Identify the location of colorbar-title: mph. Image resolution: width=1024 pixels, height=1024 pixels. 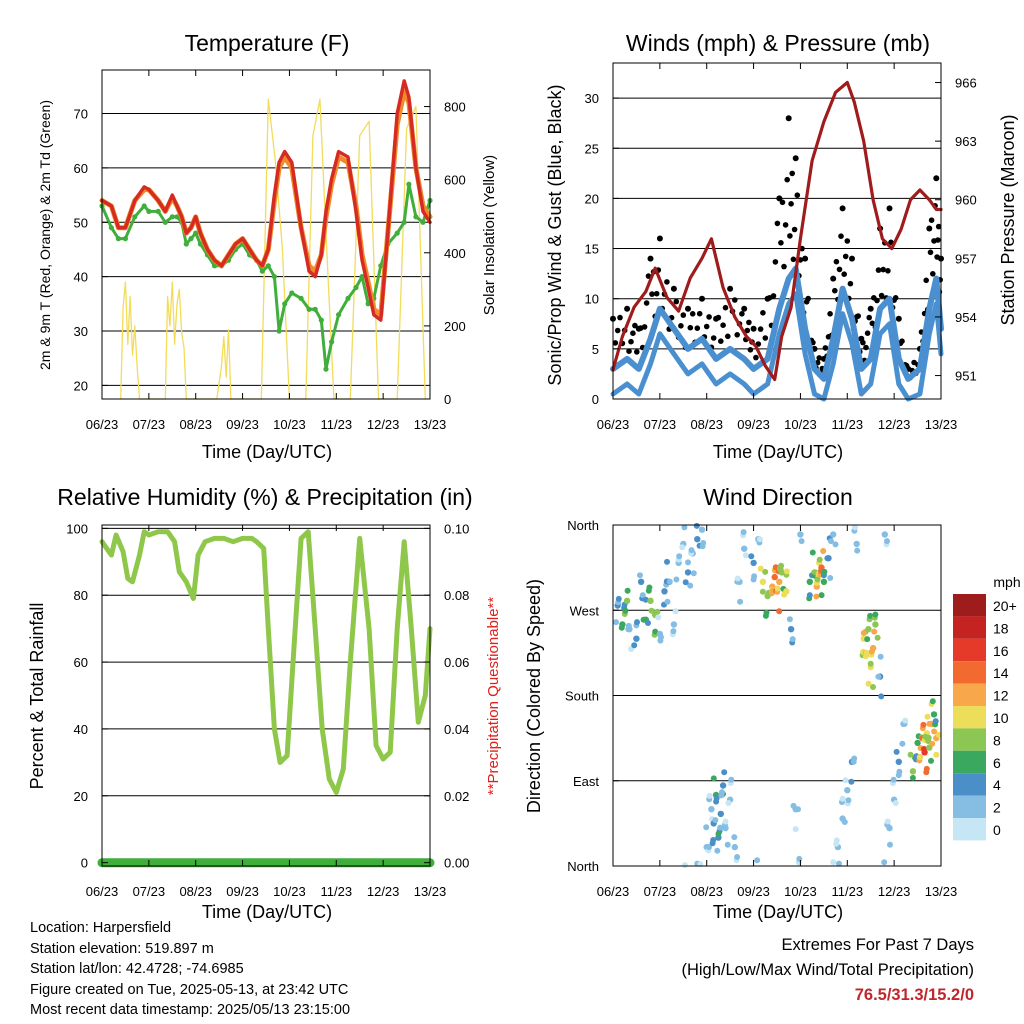
(1006, 582).